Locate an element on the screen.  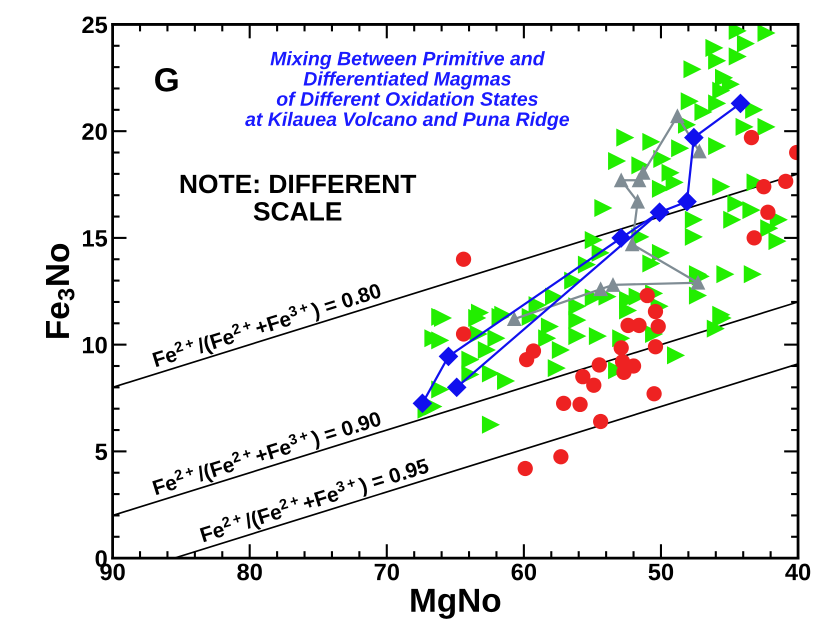
y-tick-label: 5 is located at coordinates (101, 452).